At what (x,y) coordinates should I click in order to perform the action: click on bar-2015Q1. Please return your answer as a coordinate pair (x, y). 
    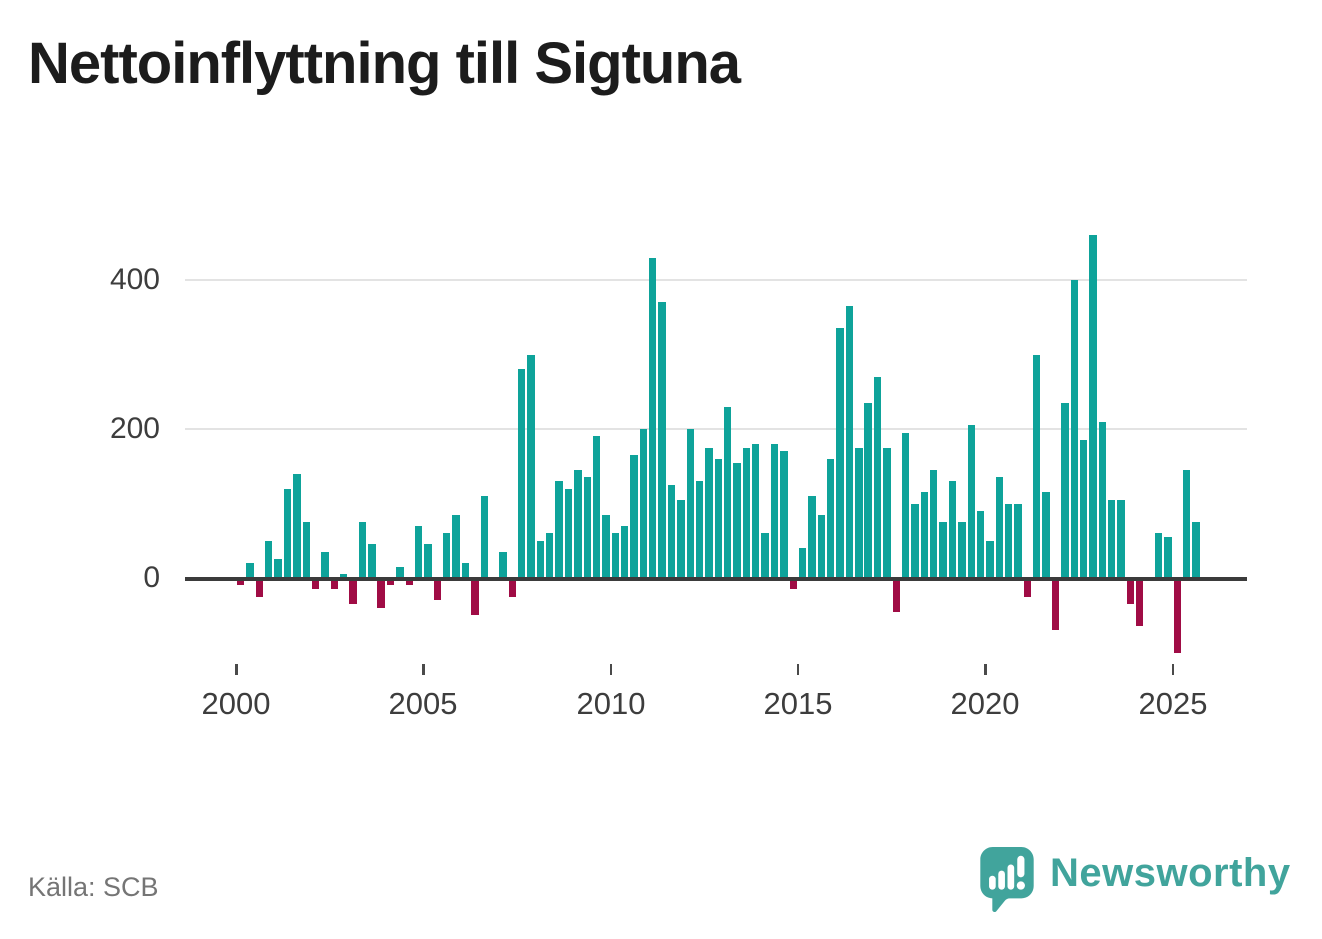
    Looking at the image, I should click on (802, 563).